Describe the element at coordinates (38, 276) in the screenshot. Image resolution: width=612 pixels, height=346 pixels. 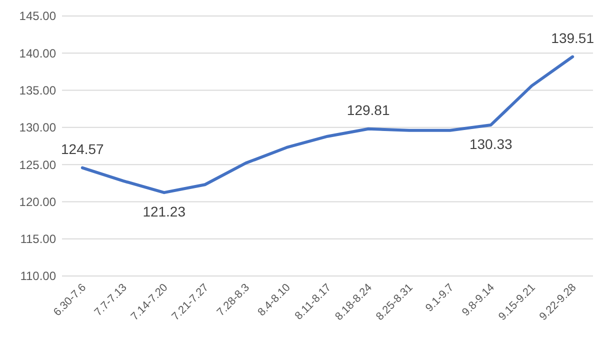
I see `y-tick-label: 110.00` at that location.